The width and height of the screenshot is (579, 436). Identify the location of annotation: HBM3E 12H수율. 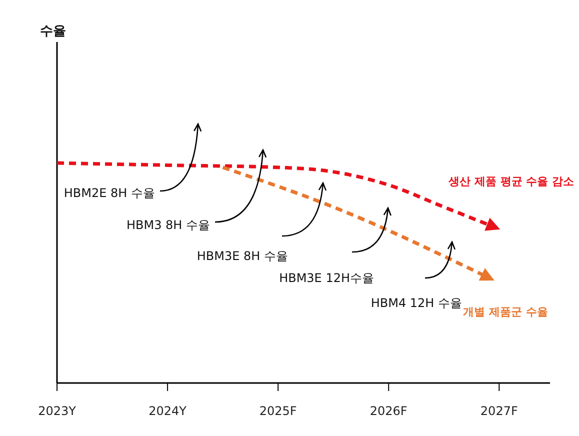
(326, 278).